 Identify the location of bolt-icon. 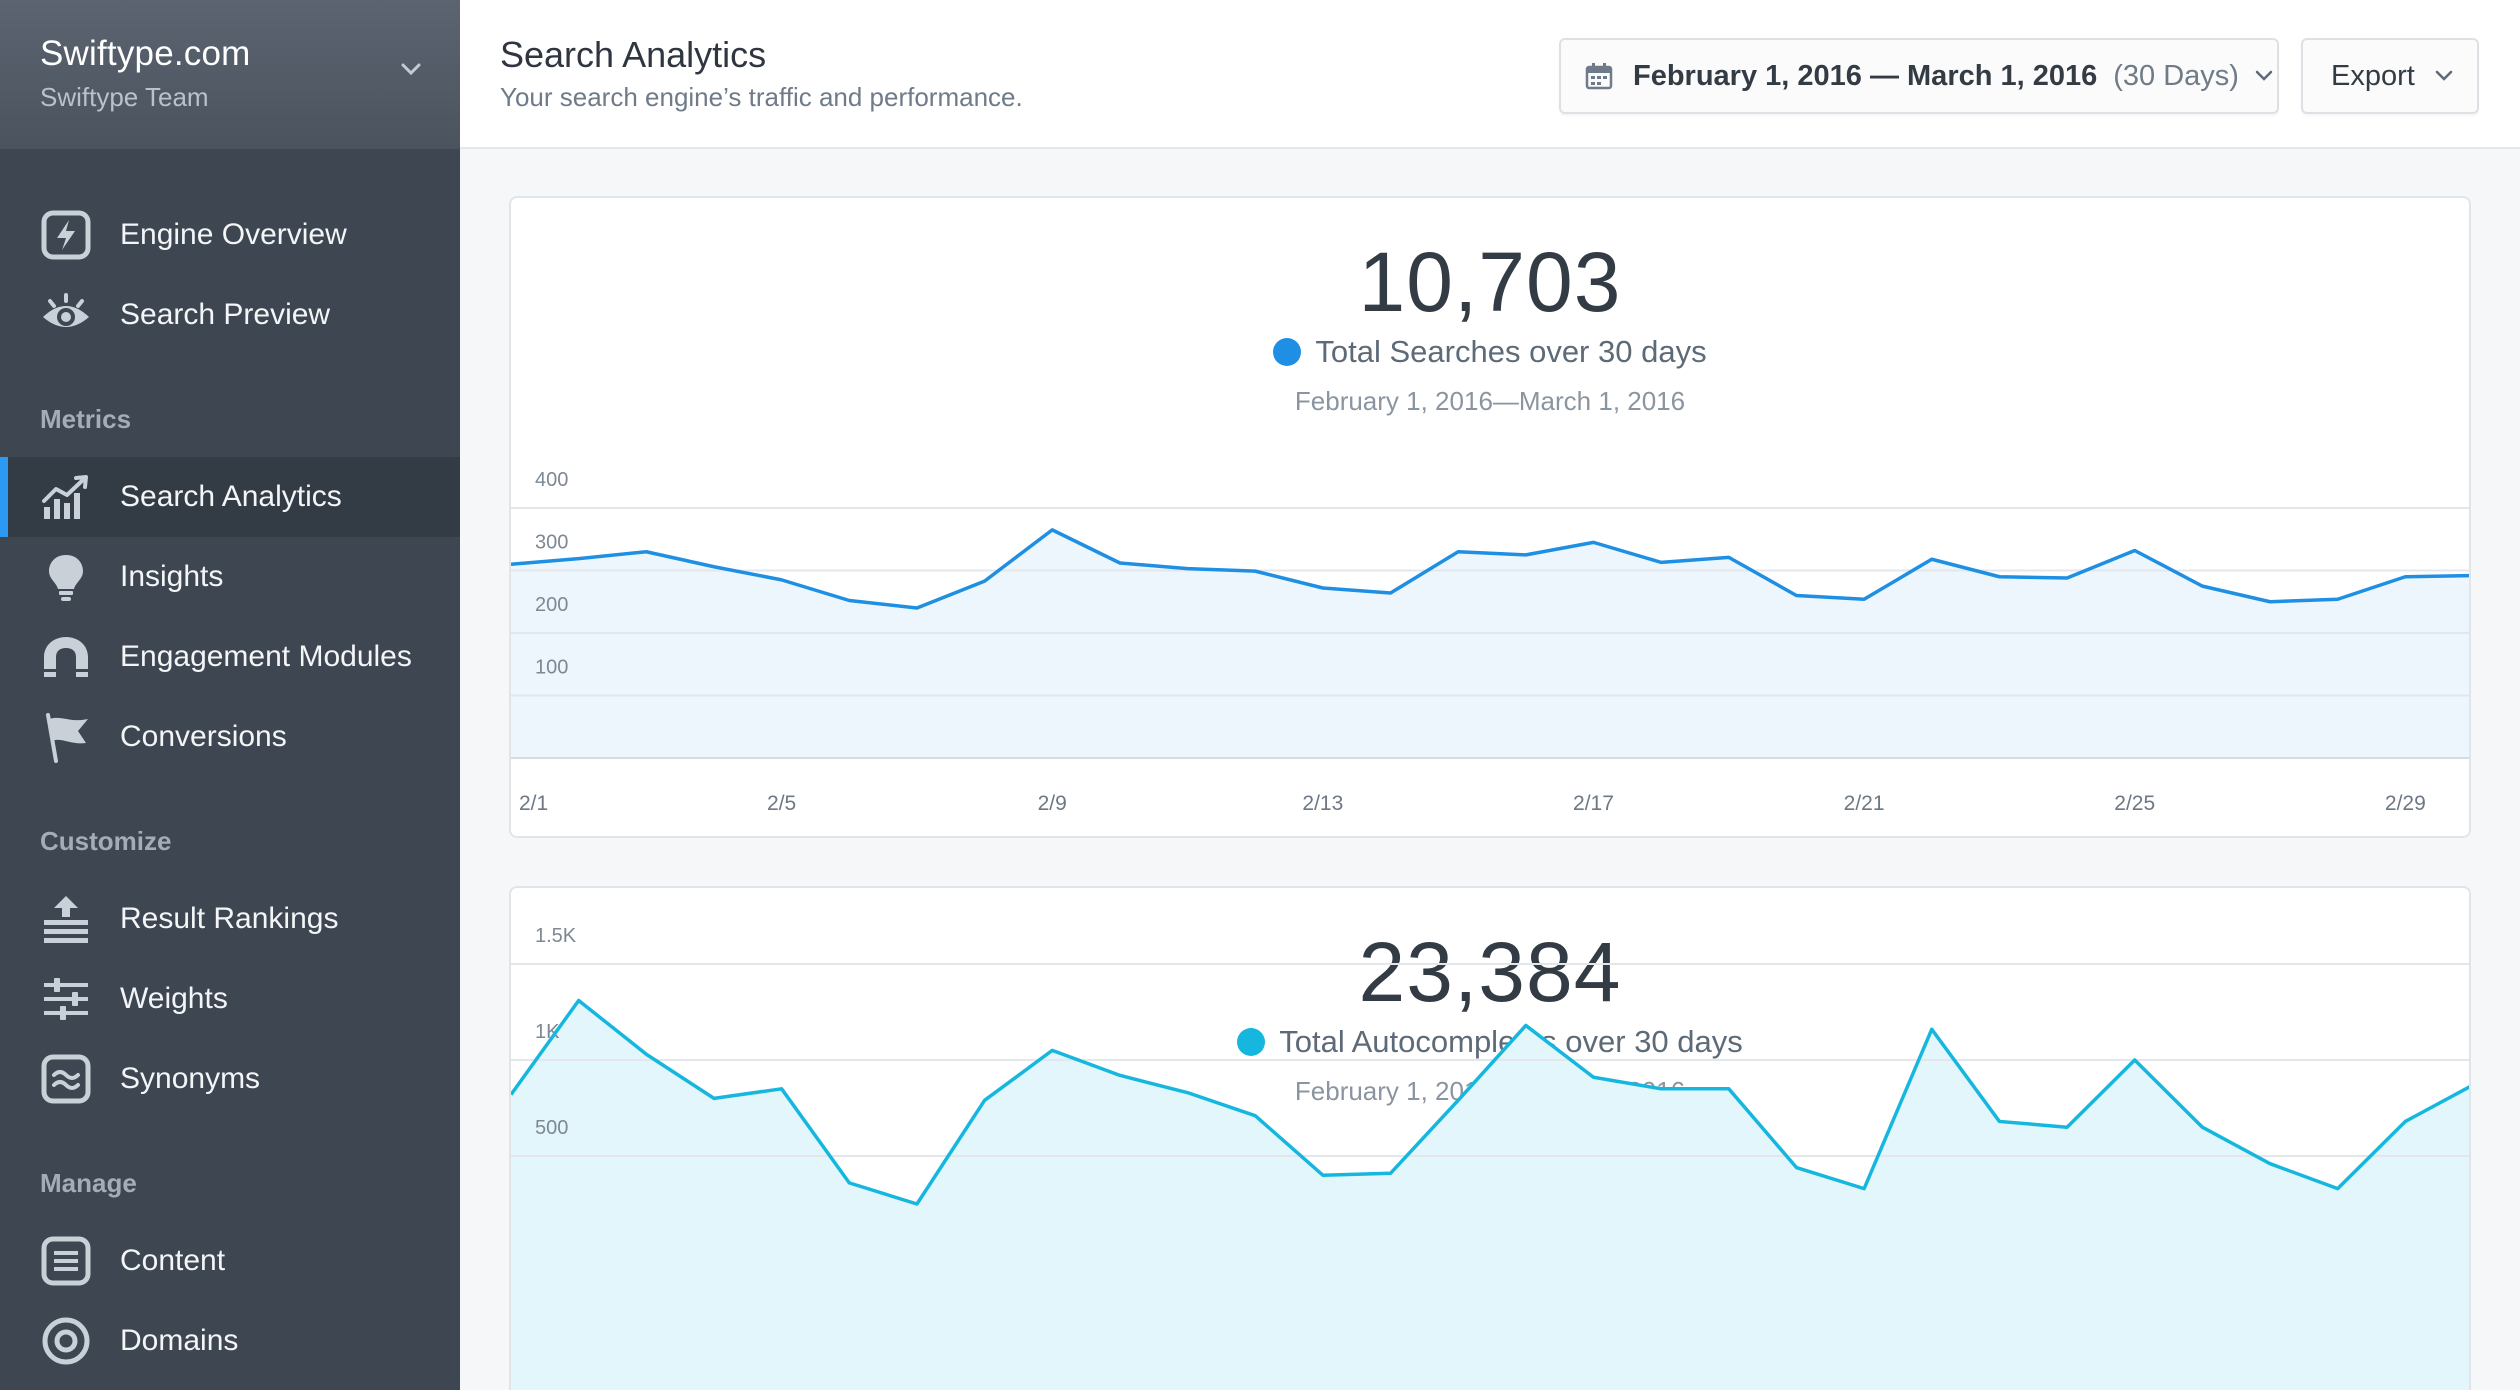
(66, 235).